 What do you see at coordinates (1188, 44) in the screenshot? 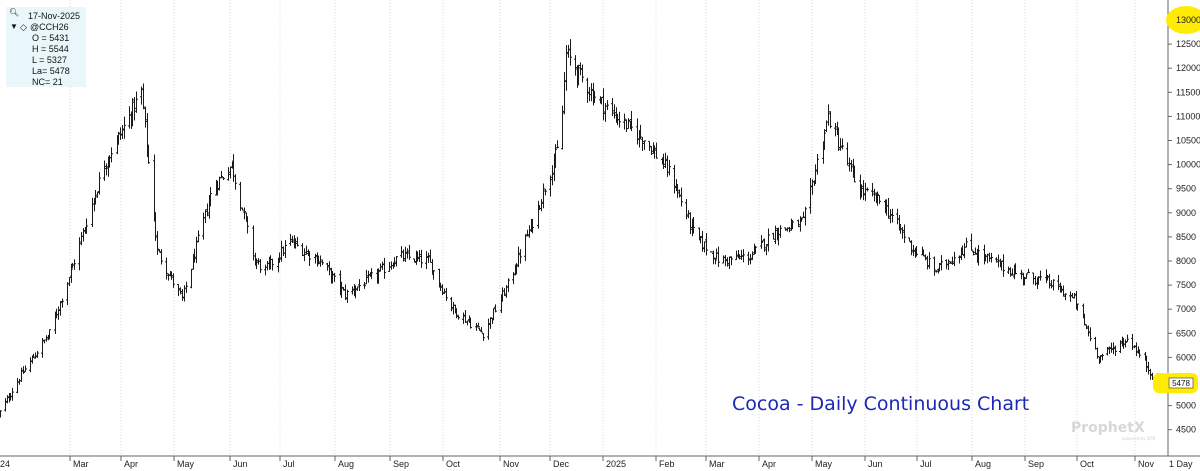
I see `y-tick-label: 12500` at bounding box center [1188, 44].